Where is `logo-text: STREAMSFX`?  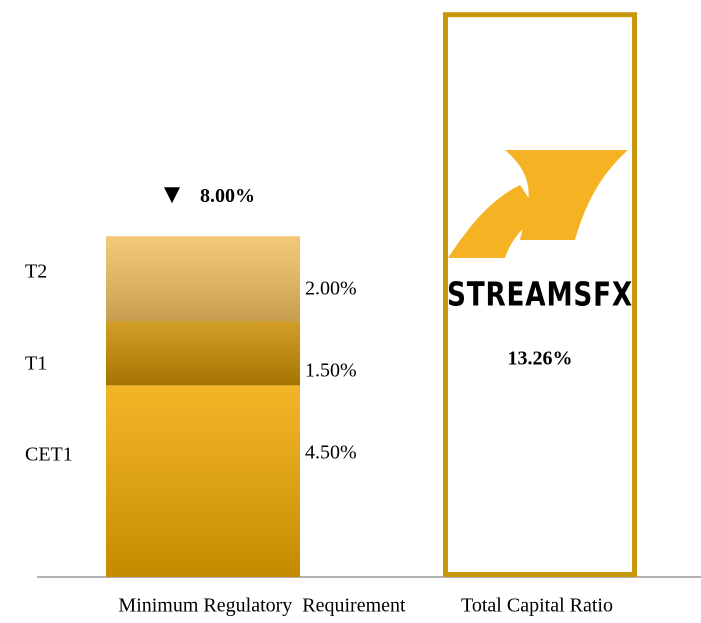 logo-text: STREAMSFX is located at coordinates (540, 294).